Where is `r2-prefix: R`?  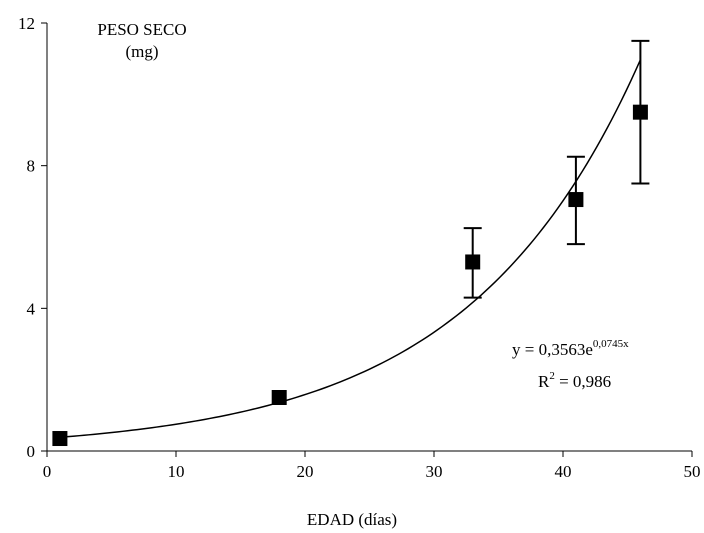 r2-prefix: R is located at coordinates (544, 381).